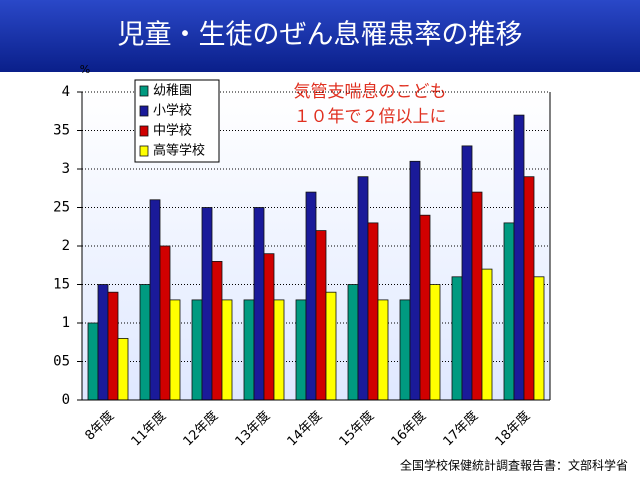 The width and height of the screenshot is (640, 480). I want to click on x-tick-label: 8年度, so click(100, 426).